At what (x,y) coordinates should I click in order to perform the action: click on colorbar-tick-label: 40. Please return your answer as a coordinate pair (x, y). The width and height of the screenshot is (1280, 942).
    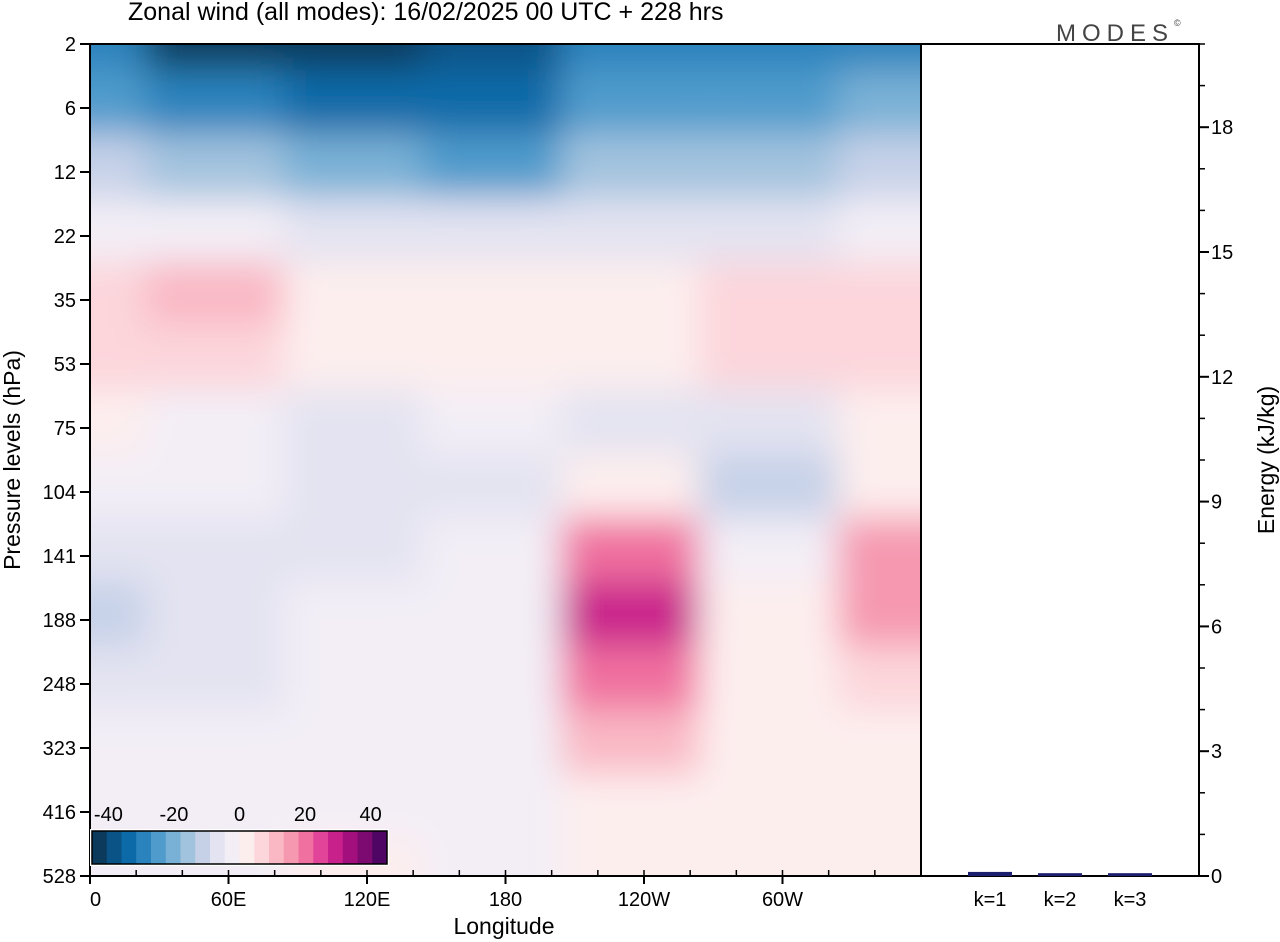
    Looking at the image, I should click on (370, 815).